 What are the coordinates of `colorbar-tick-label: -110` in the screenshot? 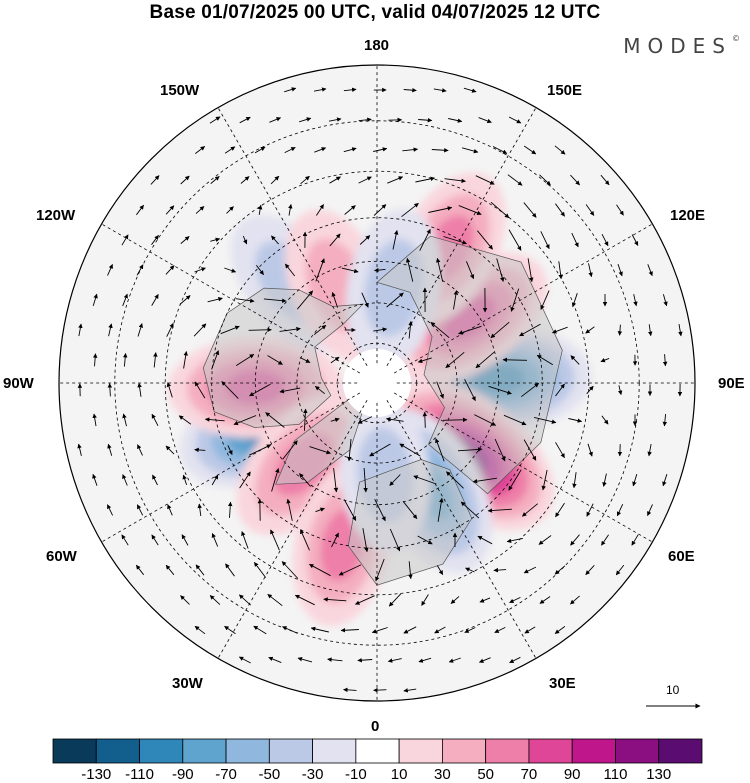 It's located at (139, 774).